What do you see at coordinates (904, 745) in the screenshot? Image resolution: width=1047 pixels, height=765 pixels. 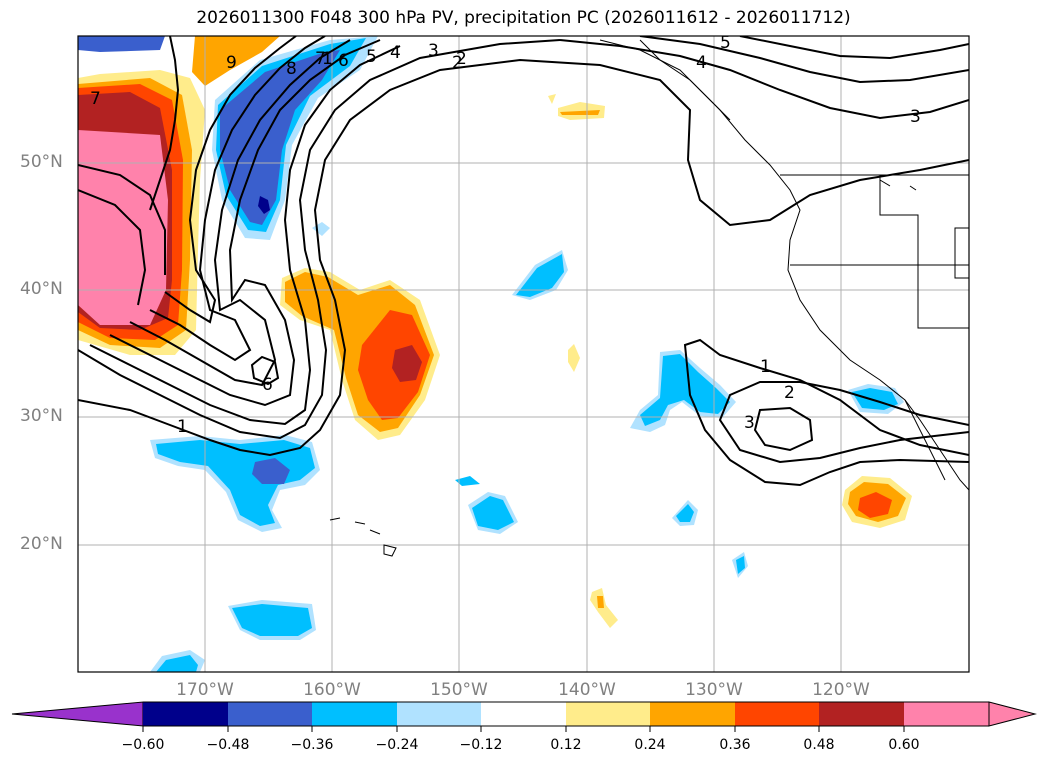 I see `colorbar-tick-label: 0.60` at bounding box center [904, 745].